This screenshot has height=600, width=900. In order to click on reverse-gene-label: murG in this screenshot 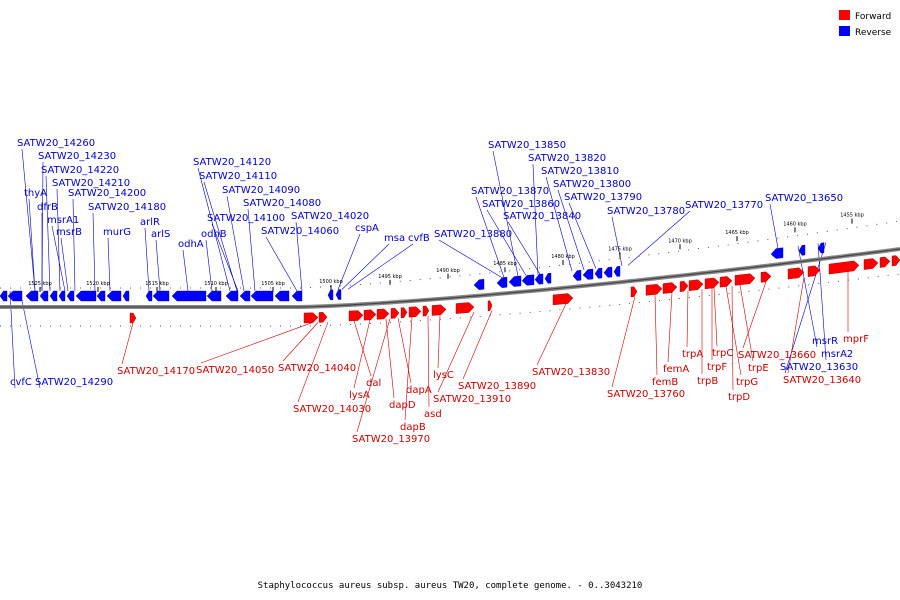, I will do `click(117, 232)`.